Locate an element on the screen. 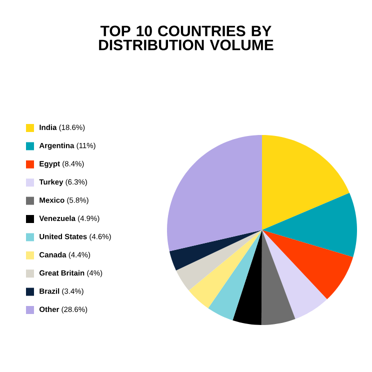 This screenshot has width=372, height=372. chart-title: TOP 10 COUNTRIES BY DISTRIBUTION VOLUME is located at coordinates (186, 38).